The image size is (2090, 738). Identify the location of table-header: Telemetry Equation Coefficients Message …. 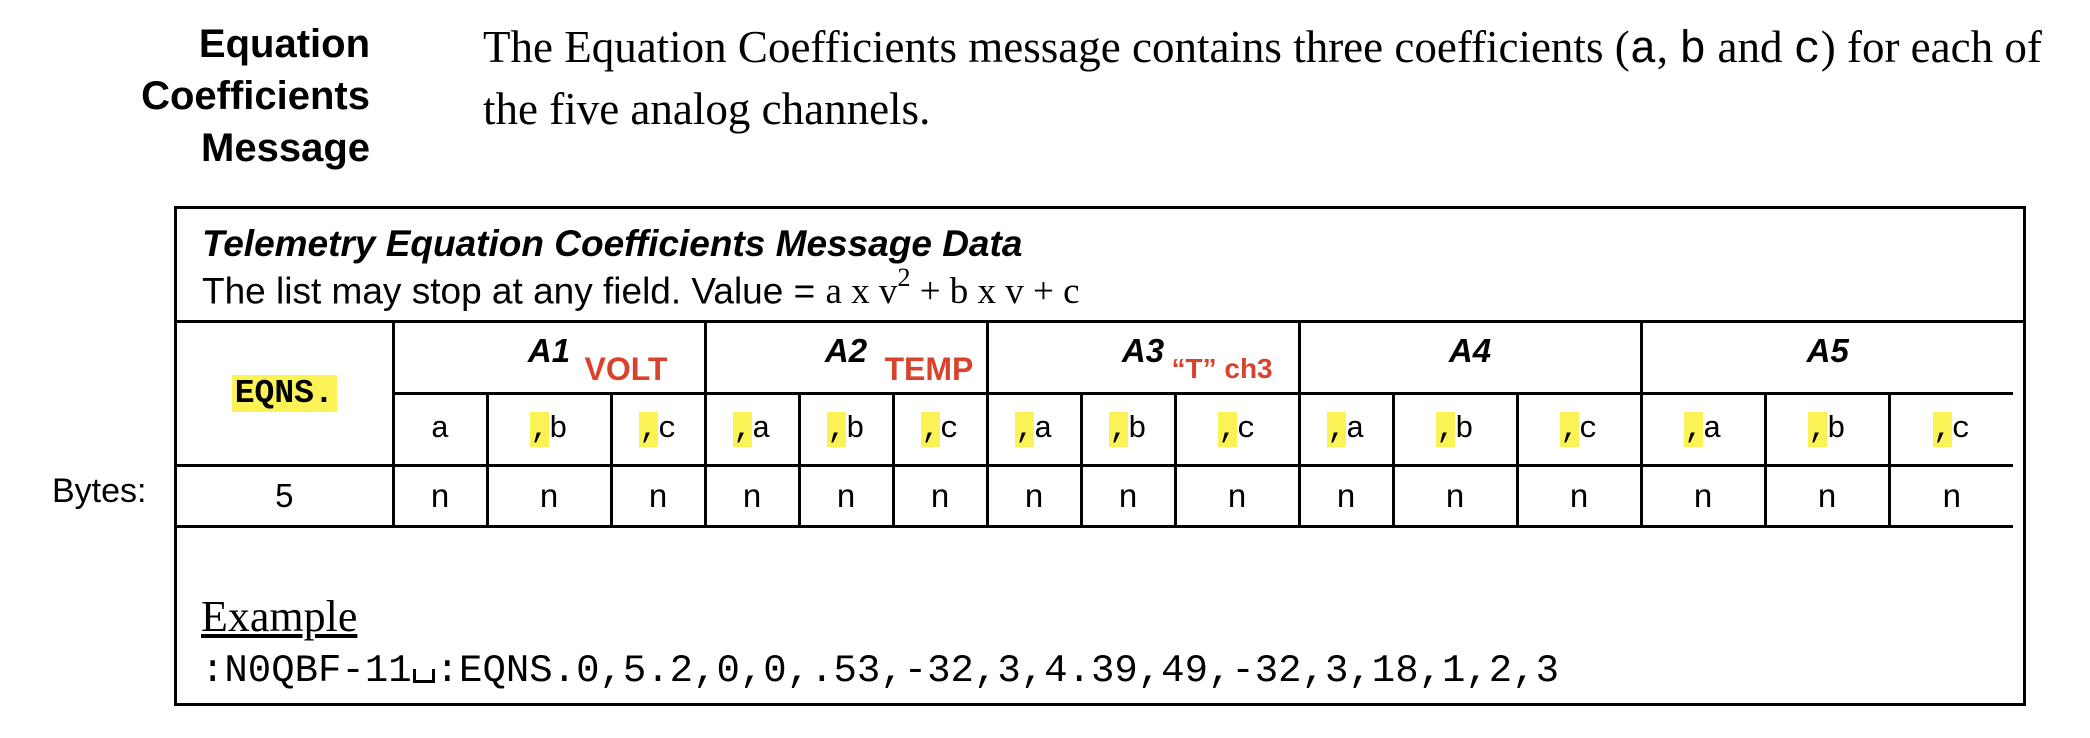
(1100, 266).